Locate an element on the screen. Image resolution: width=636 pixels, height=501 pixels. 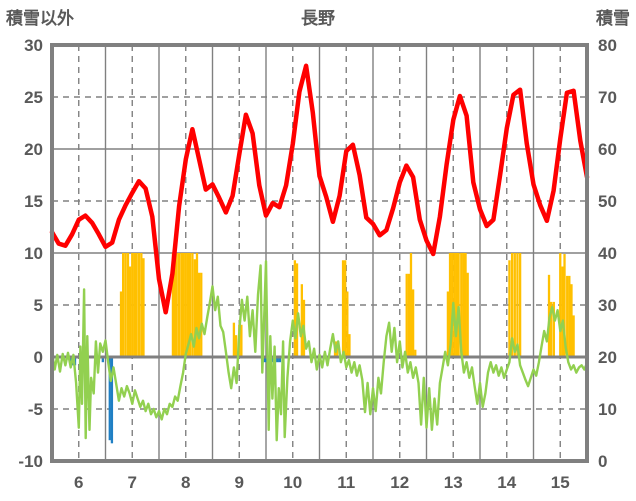
left-axis-tick-label: 15 is located at coordinates (33, 201).